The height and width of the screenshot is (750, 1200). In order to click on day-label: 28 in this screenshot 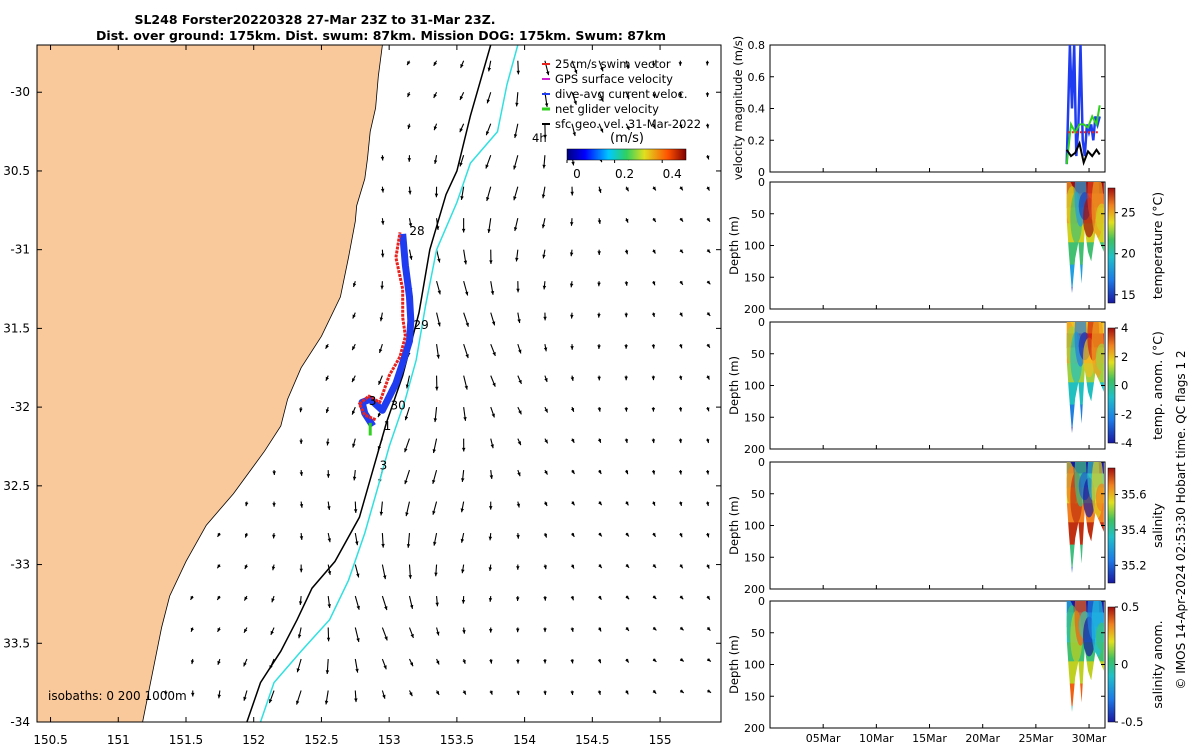, I will do `click(416, 231)`.